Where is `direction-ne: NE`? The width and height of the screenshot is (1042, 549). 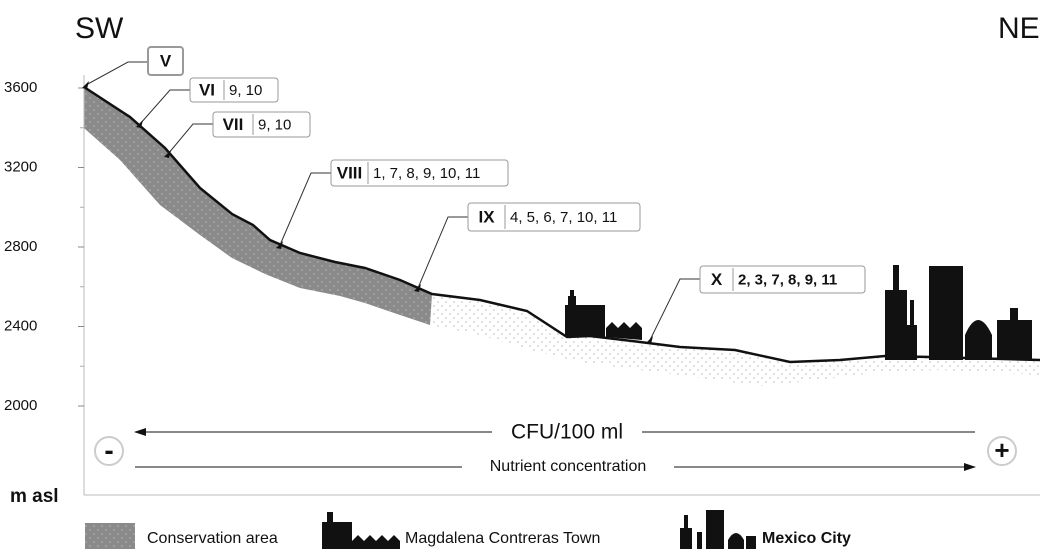
direction-ne: NE is located at coordinates (1019, 28).